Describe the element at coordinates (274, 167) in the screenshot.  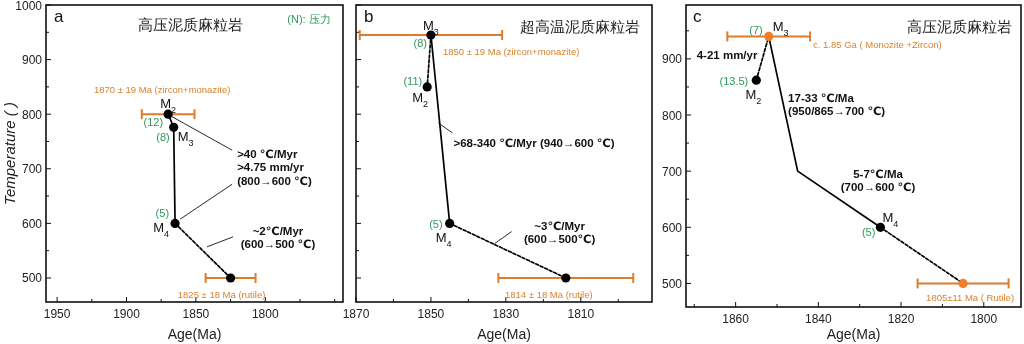
I see `annotation: >40 ℃/Myr >4.75 mm/yr (800→600 ℃)` at that location.